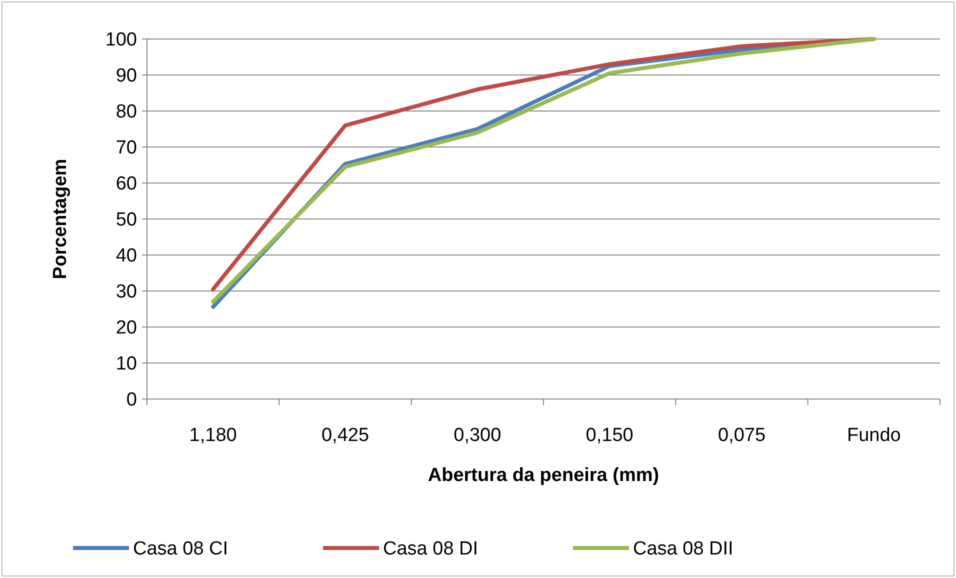 Image resolution: width=956 pixels, height=578 pixels. What do you see at coordinates (742, 435) in the screenshot?
I see `x-tick-label: 0,075` at bounding box center [742, 435].